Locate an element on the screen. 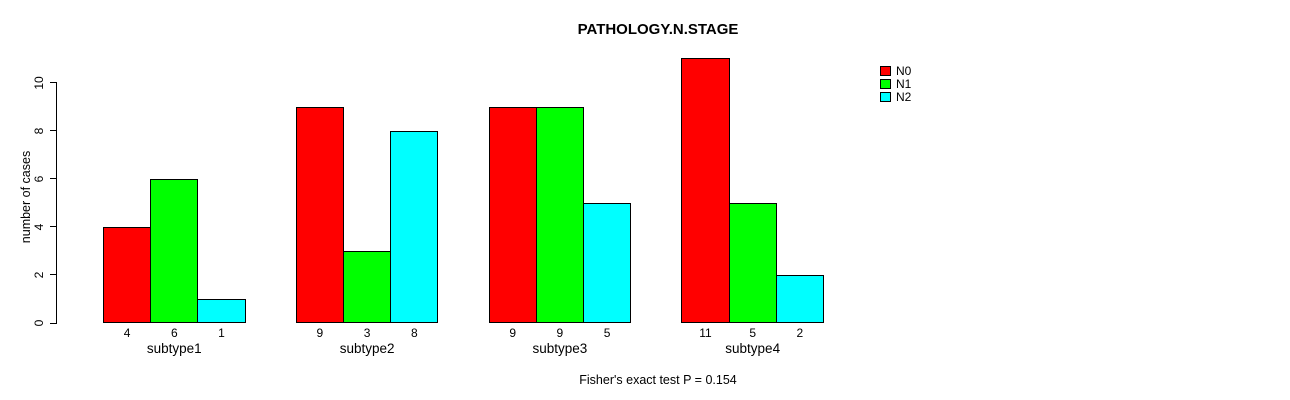 The width and height of the screenshot is (1290, 400). legend-swatch-n2 is located at coordinates (885, 97).